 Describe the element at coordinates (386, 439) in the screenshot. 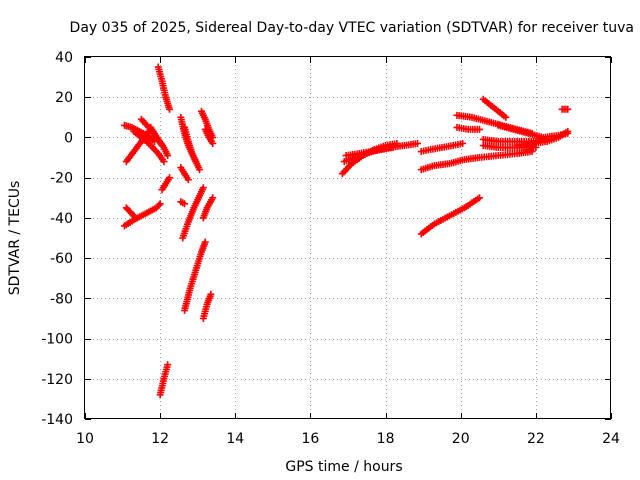

I see `x-tick-label: 18` at that location.